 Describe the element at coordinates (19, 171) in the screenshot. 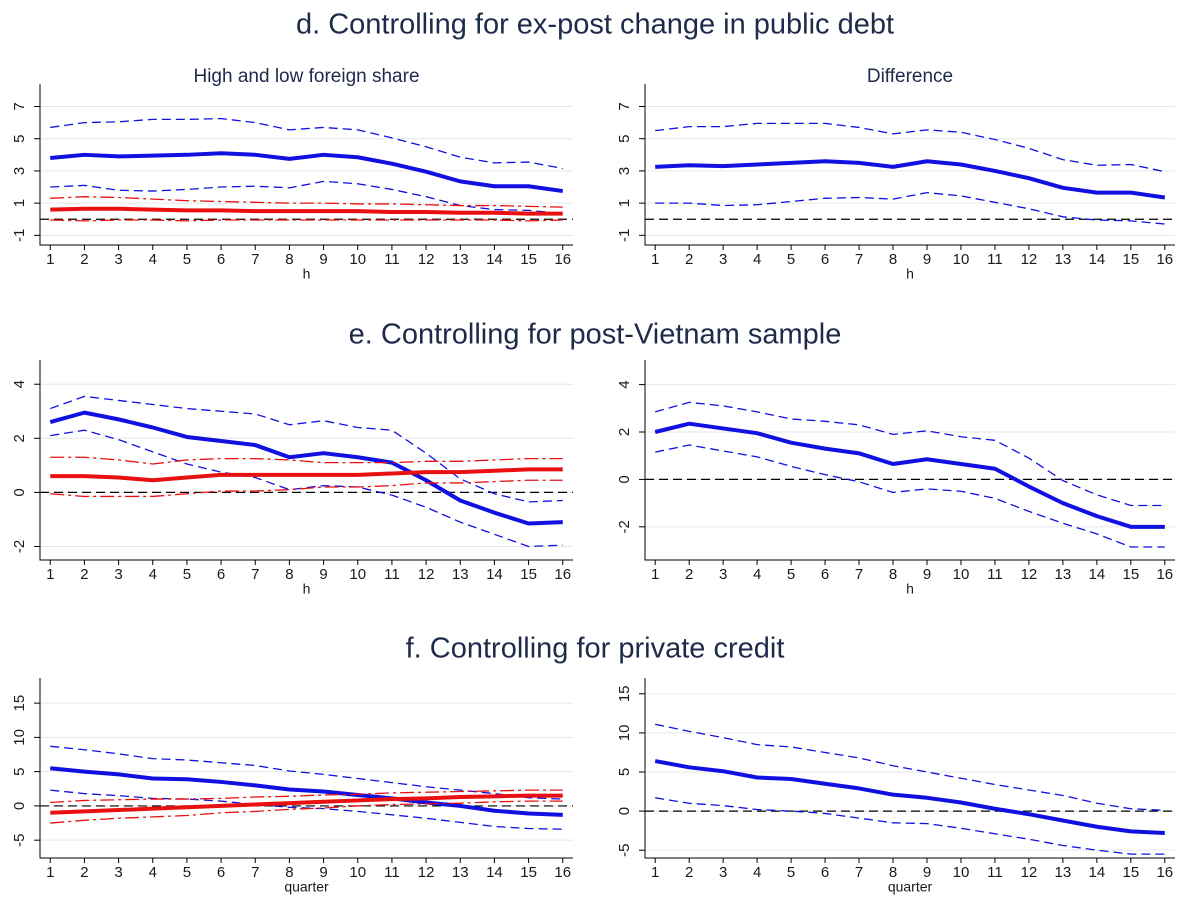

I see `y-tick-label: 3` at that location.